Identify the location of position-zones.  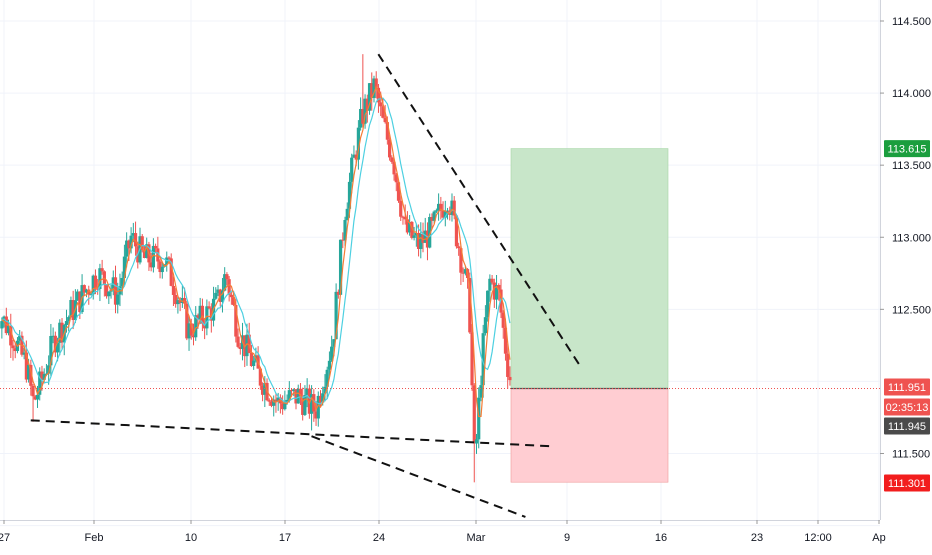
(589, 315).